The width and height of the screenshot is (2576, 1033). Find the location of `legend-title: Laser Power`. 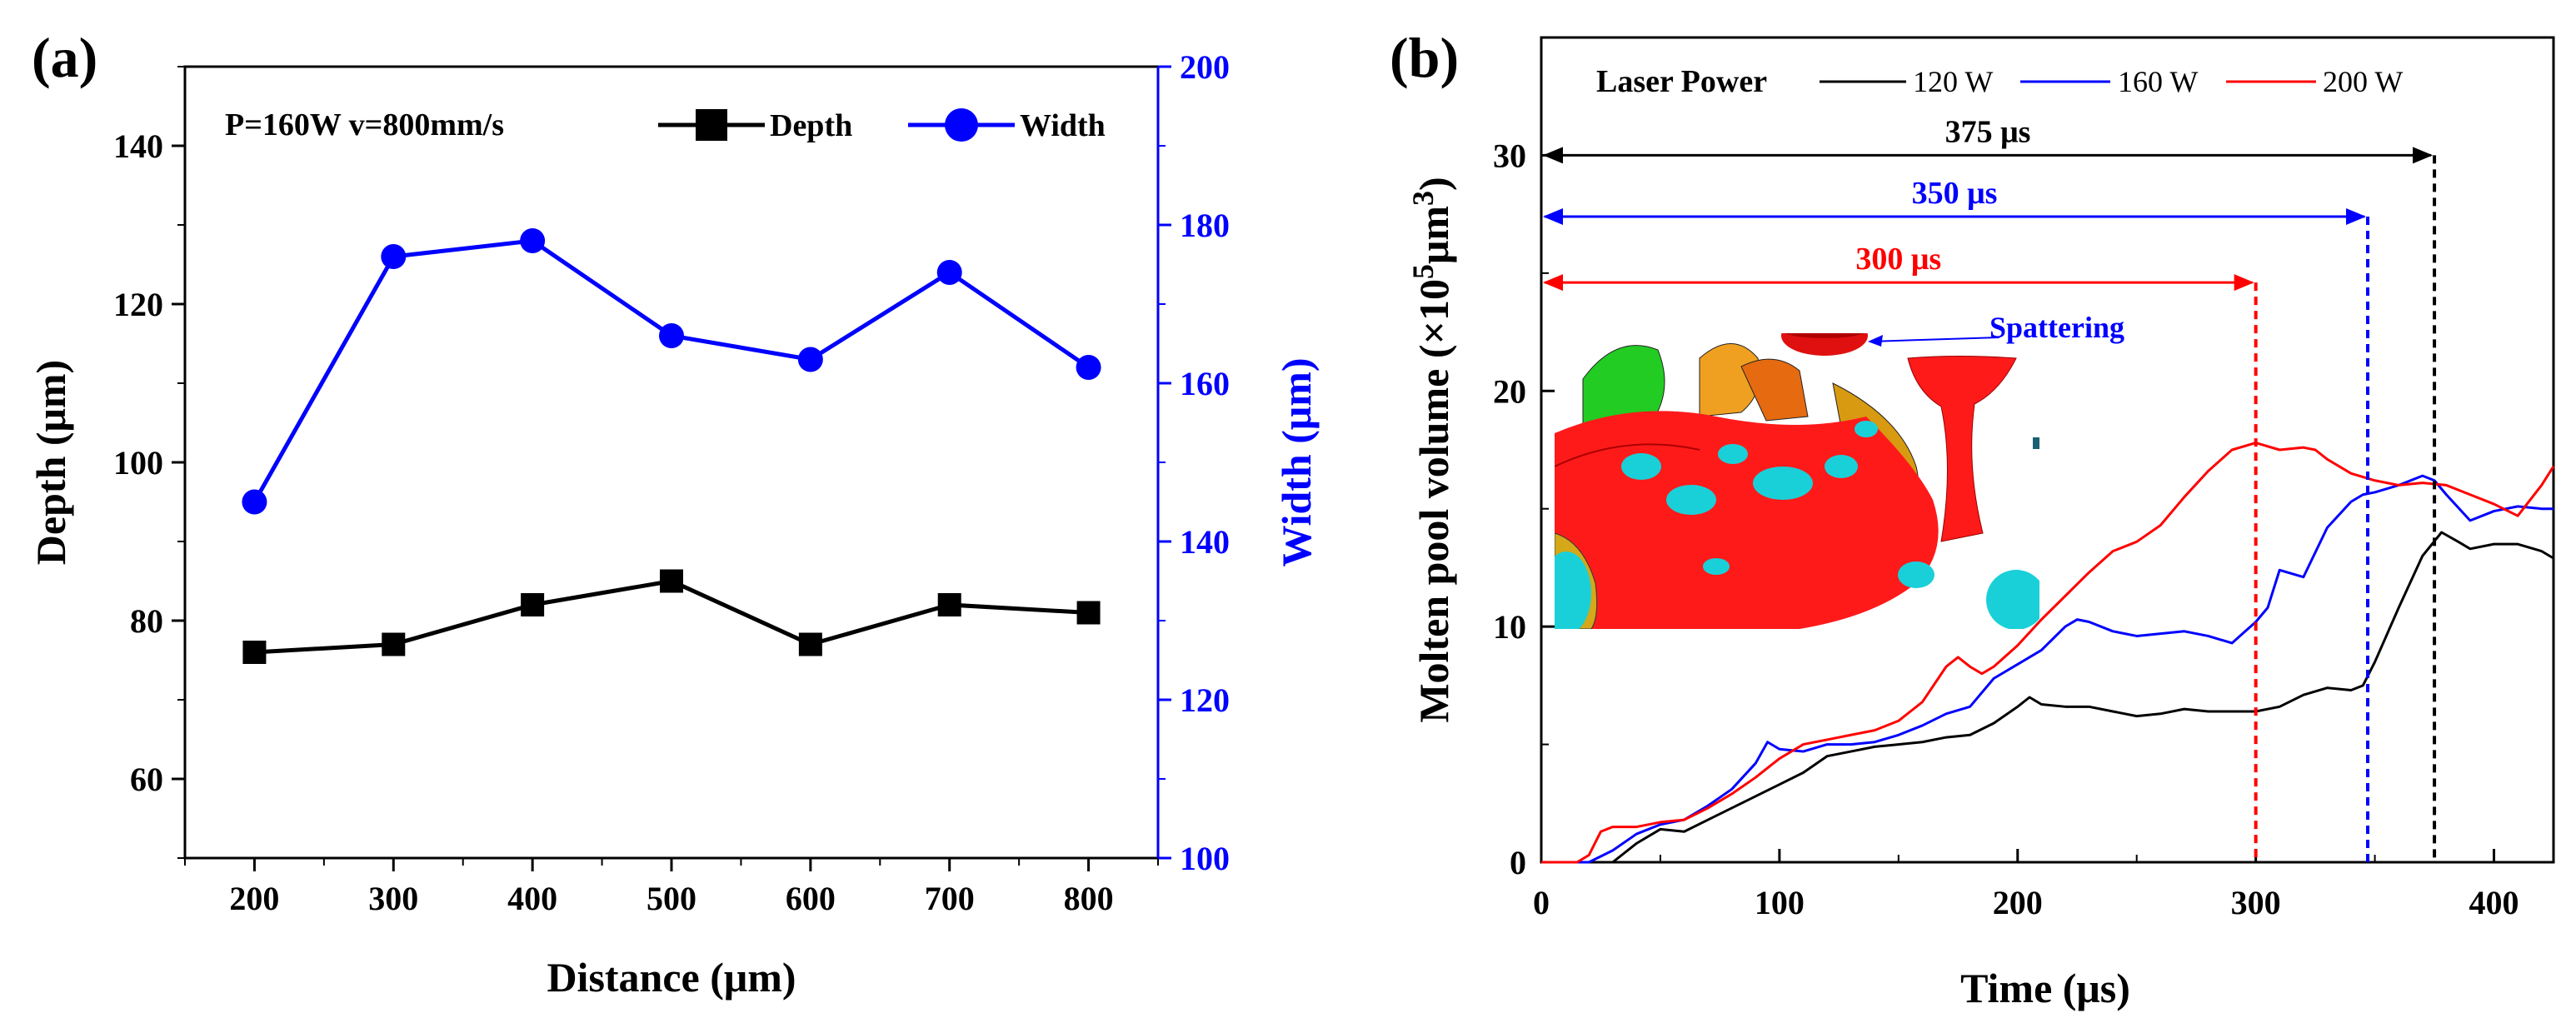

legend-title: Laser Power is located at coordinates (1681, 81).